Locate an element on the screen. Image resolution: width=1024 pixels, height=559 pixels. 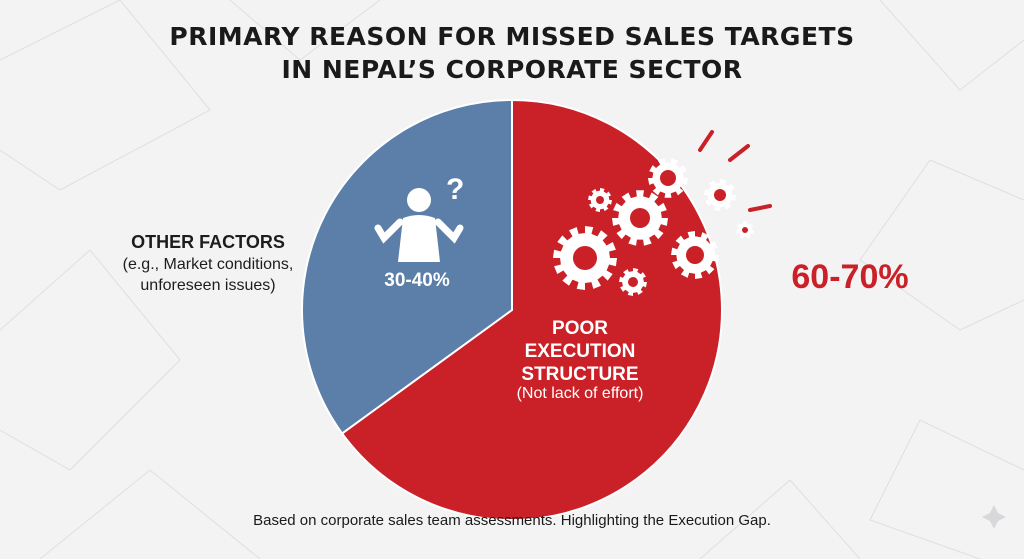
pie-slice-other-factors is located at coordinates (407, 266).